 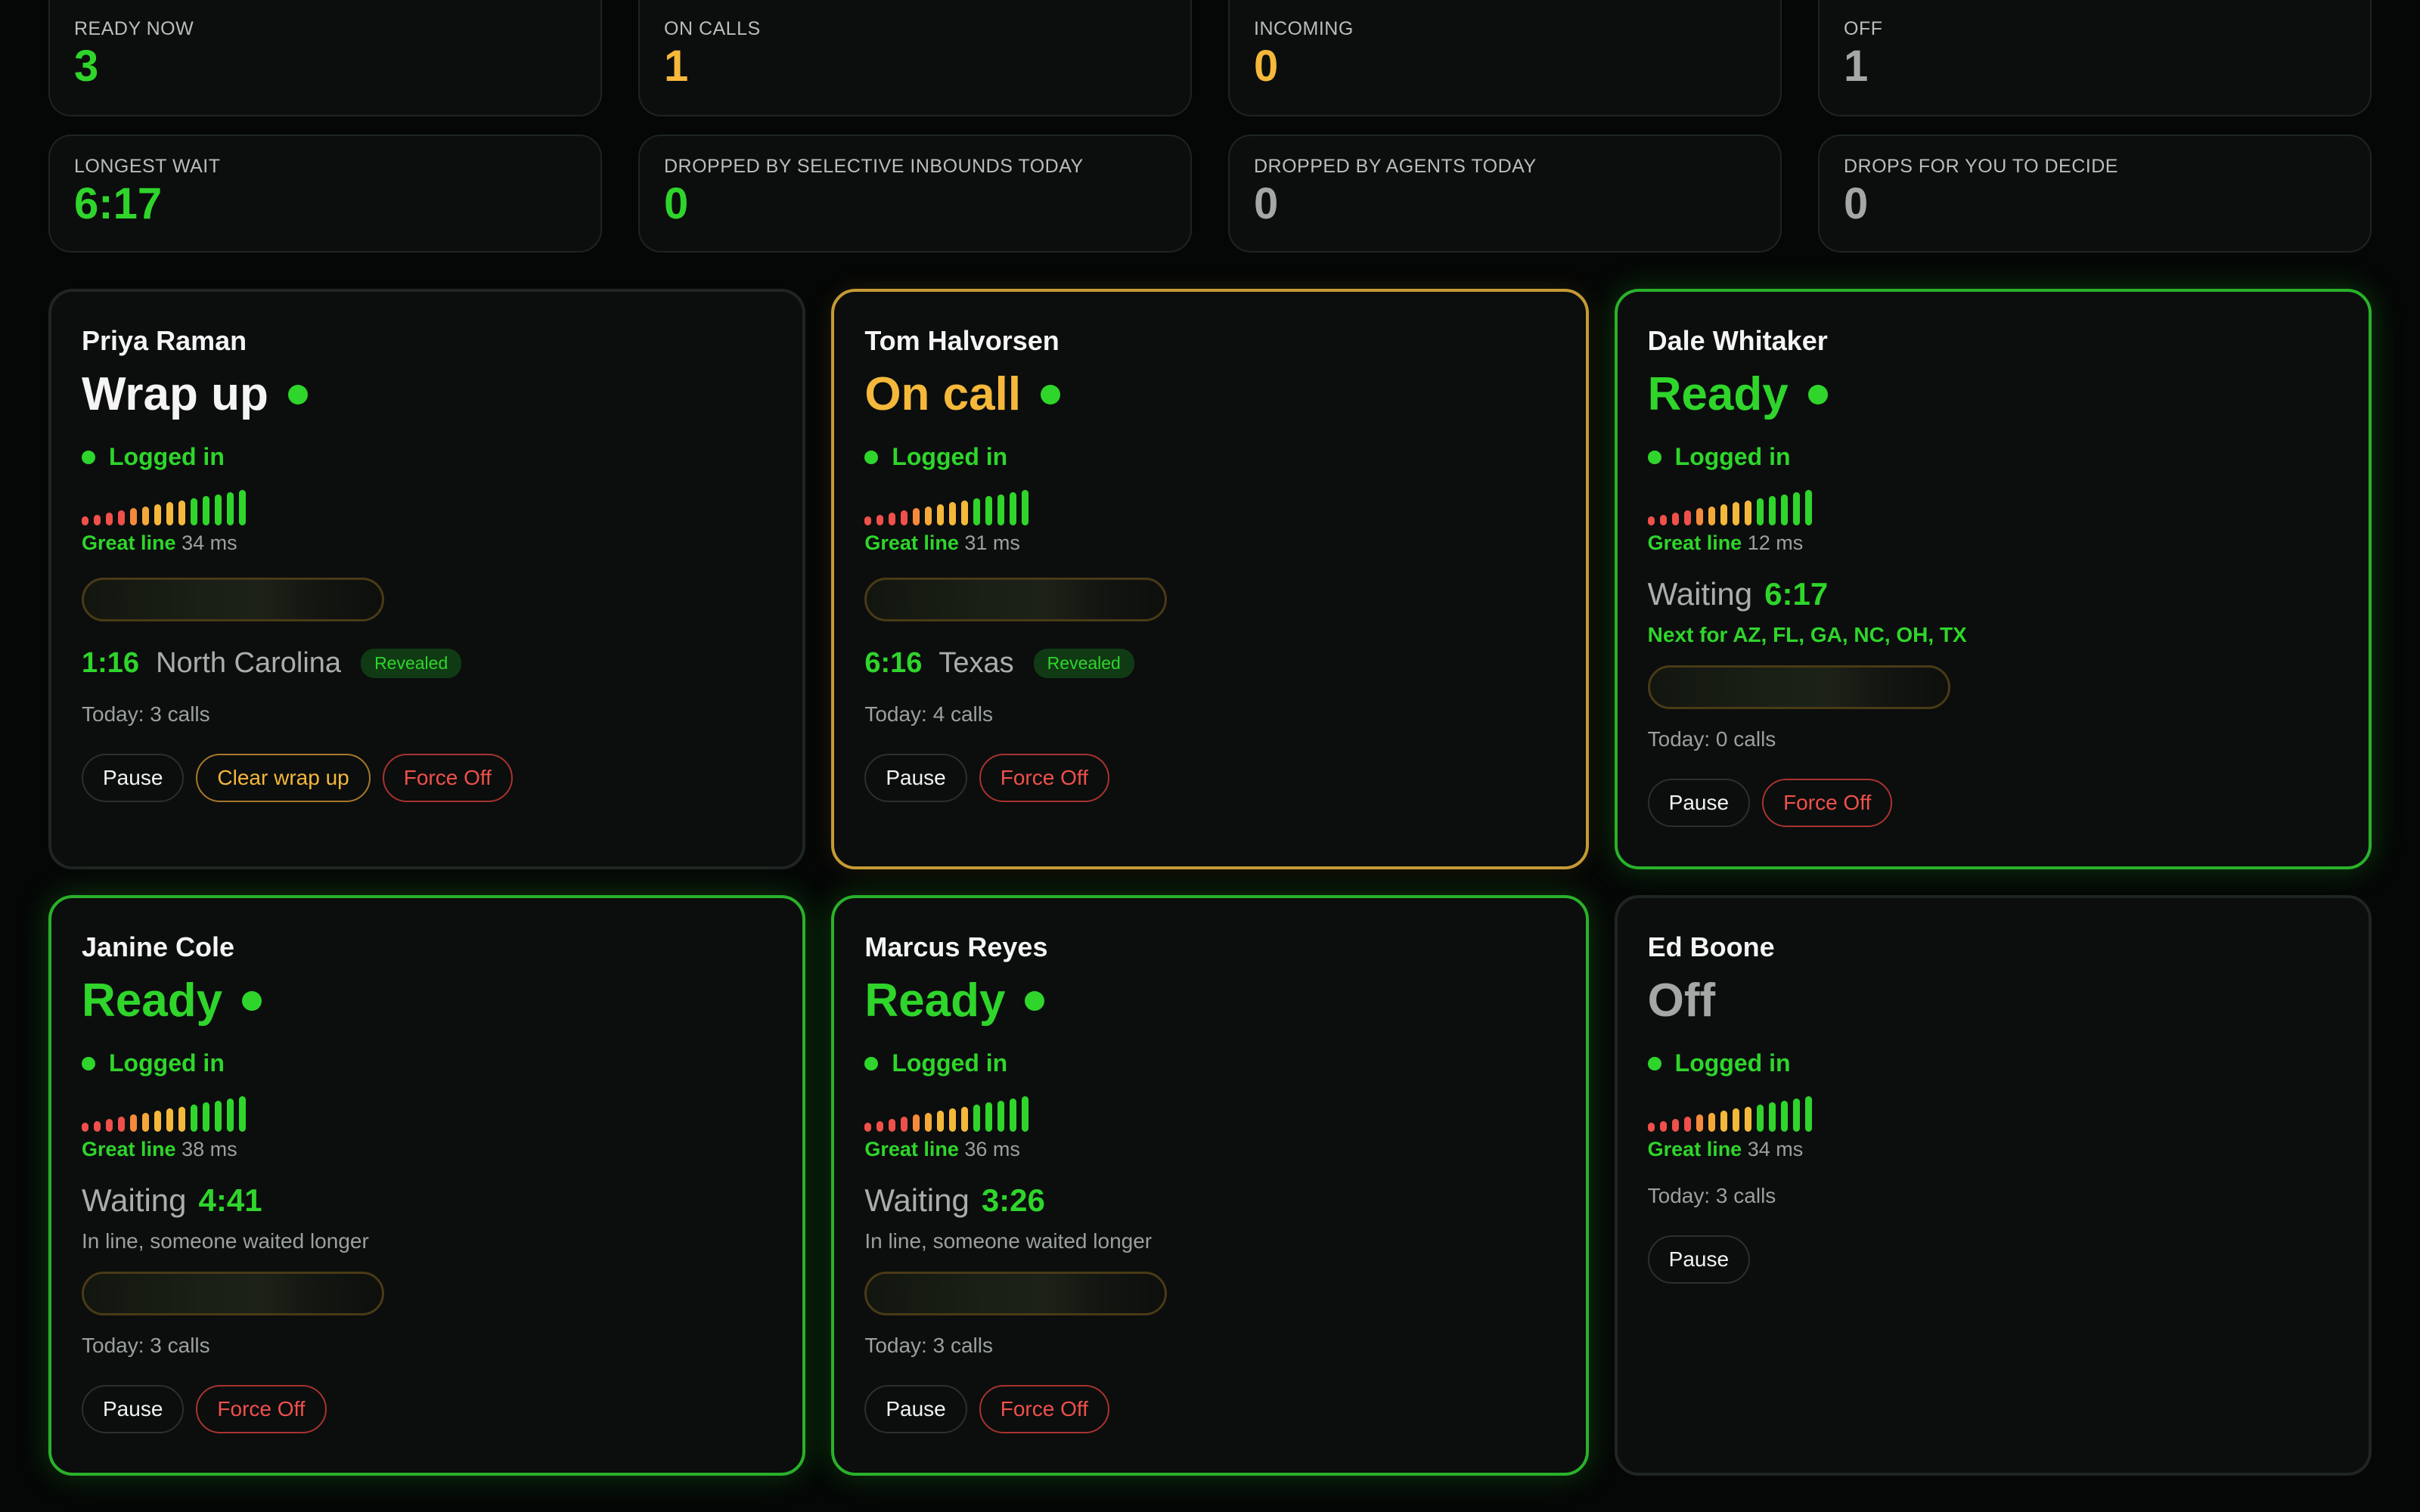 I want to click on stat-value: 6:17, so click(x=119, y=203).